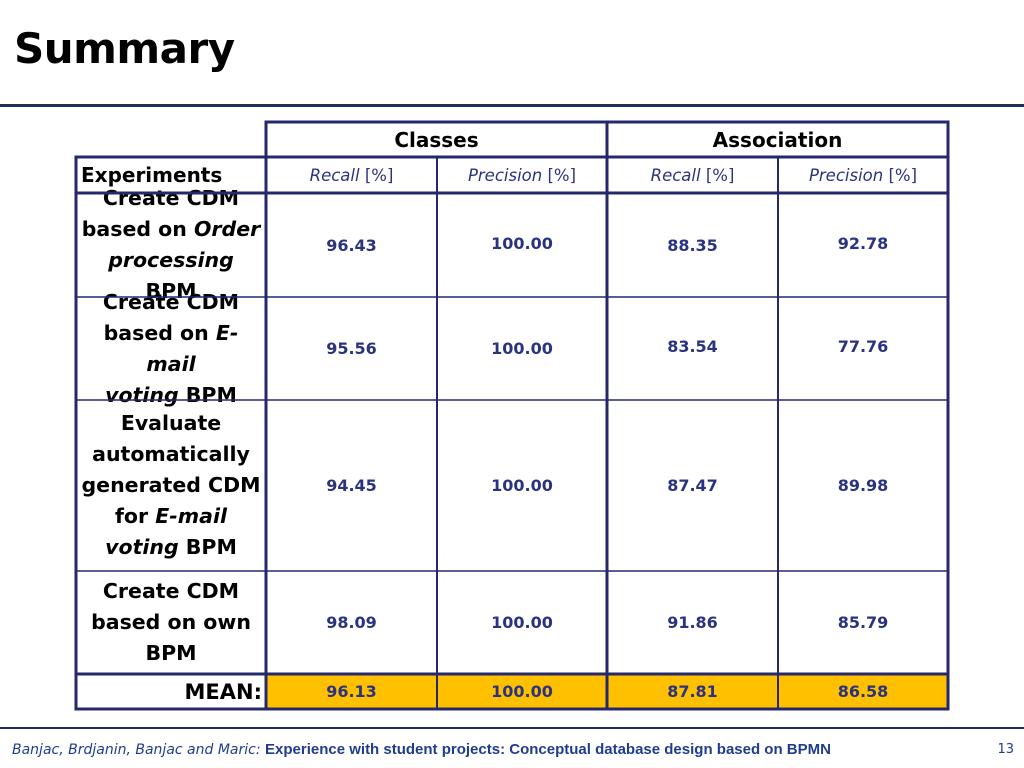 The image size is (1024, 768). Describe the element at coordinates (692, 622) in the screenshot. I see `table-cell: 91.86` at that location.